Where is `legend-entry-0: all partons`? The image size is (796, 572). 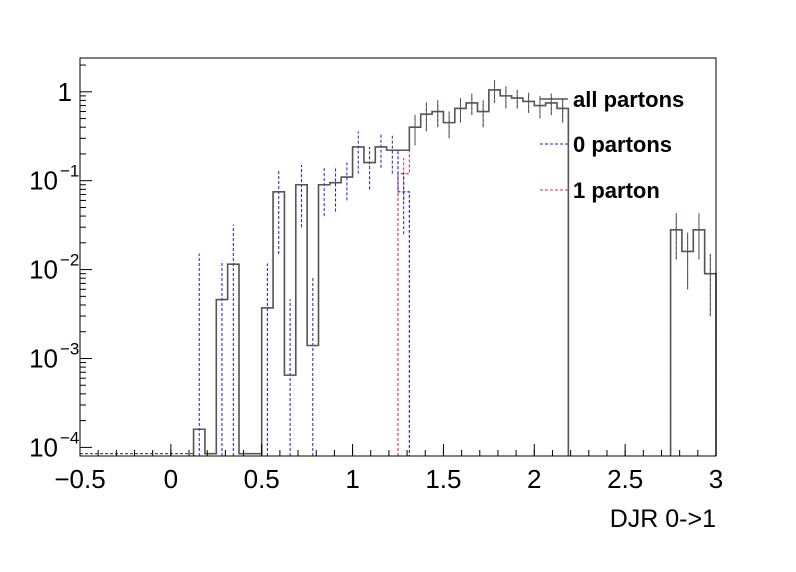 legend-entry-0: all partons is located at coordinates (612, 99).